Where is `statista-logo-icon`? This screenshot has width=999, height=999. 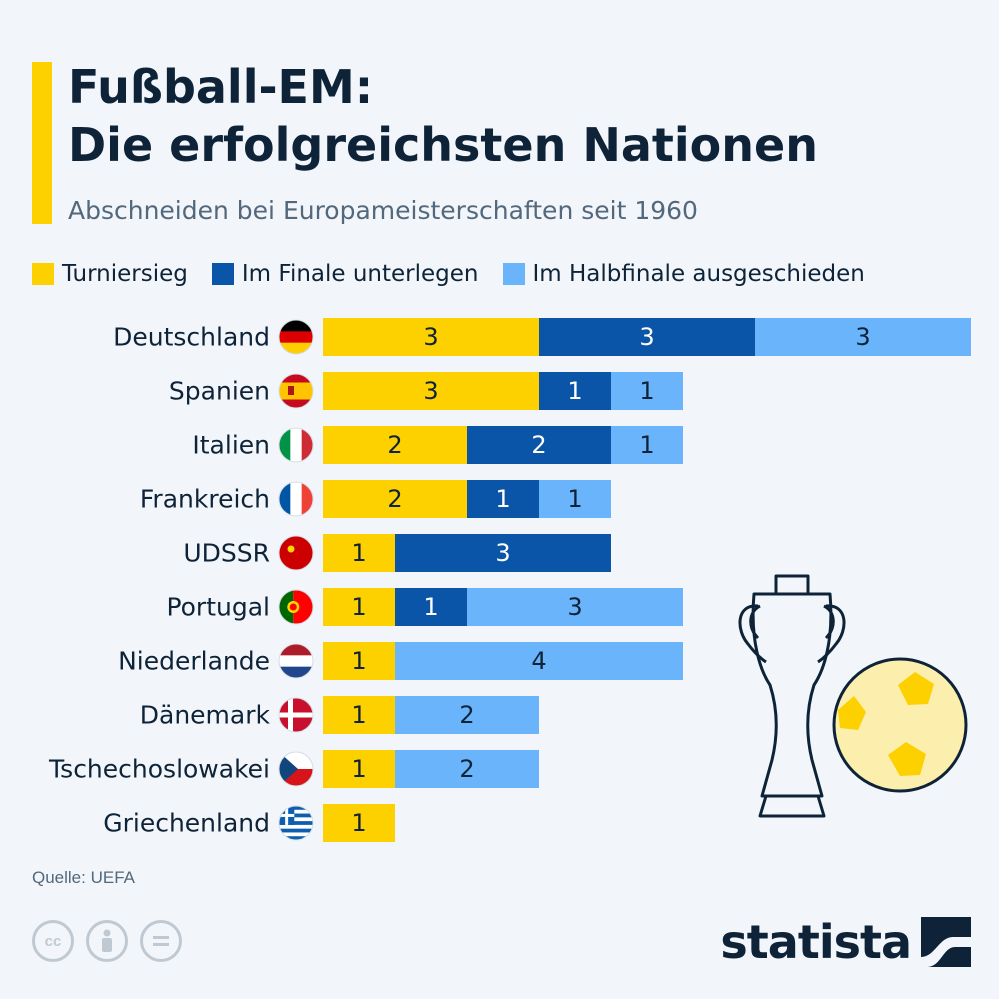 statista-logo-icon is located at coordinates (946, 942).